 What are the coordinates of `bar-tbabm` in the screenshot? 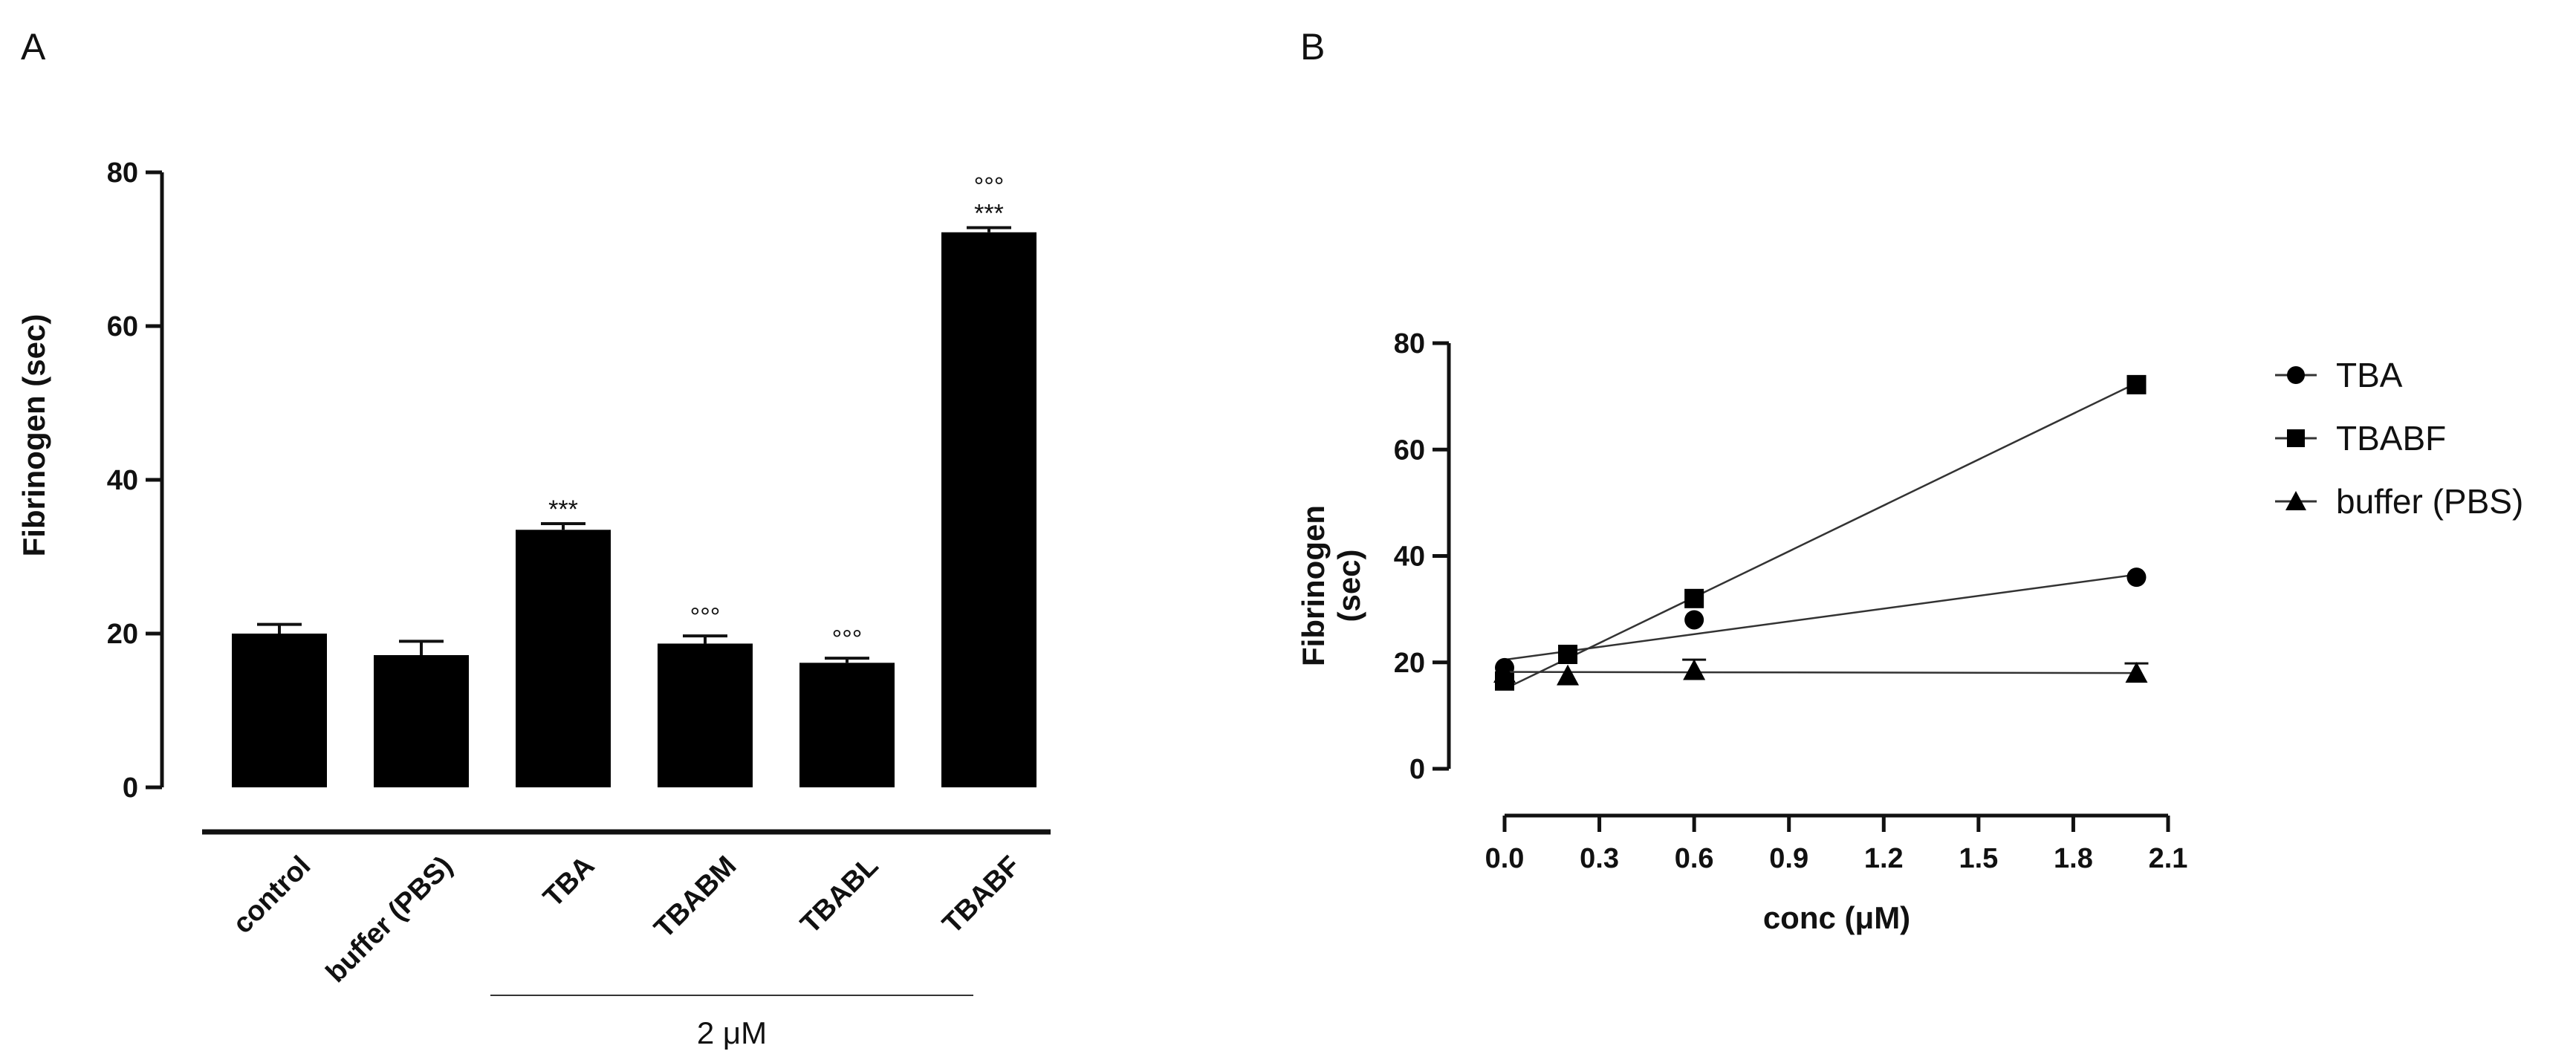 It's located at (705, 715).